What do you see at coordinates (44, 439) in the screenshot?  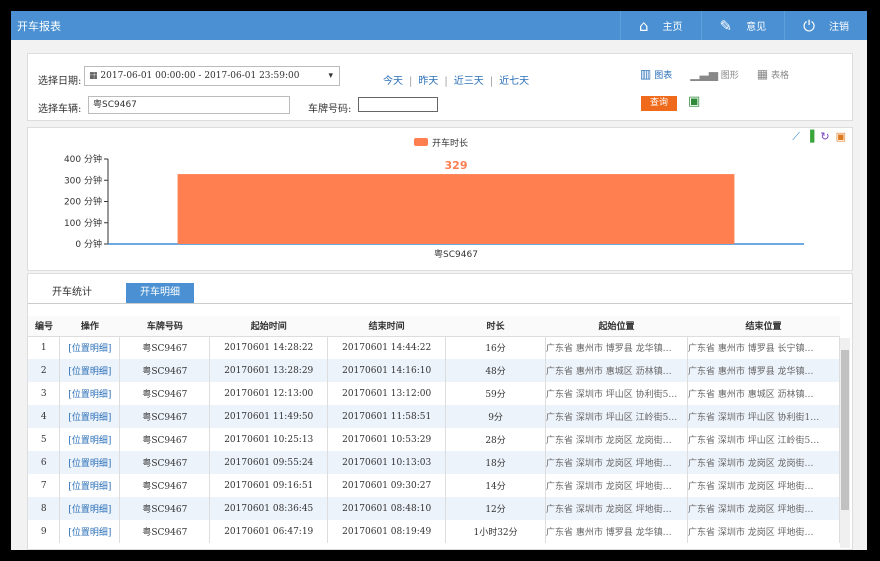 I see `table-cell: 5` at bounding box center [44, 439].